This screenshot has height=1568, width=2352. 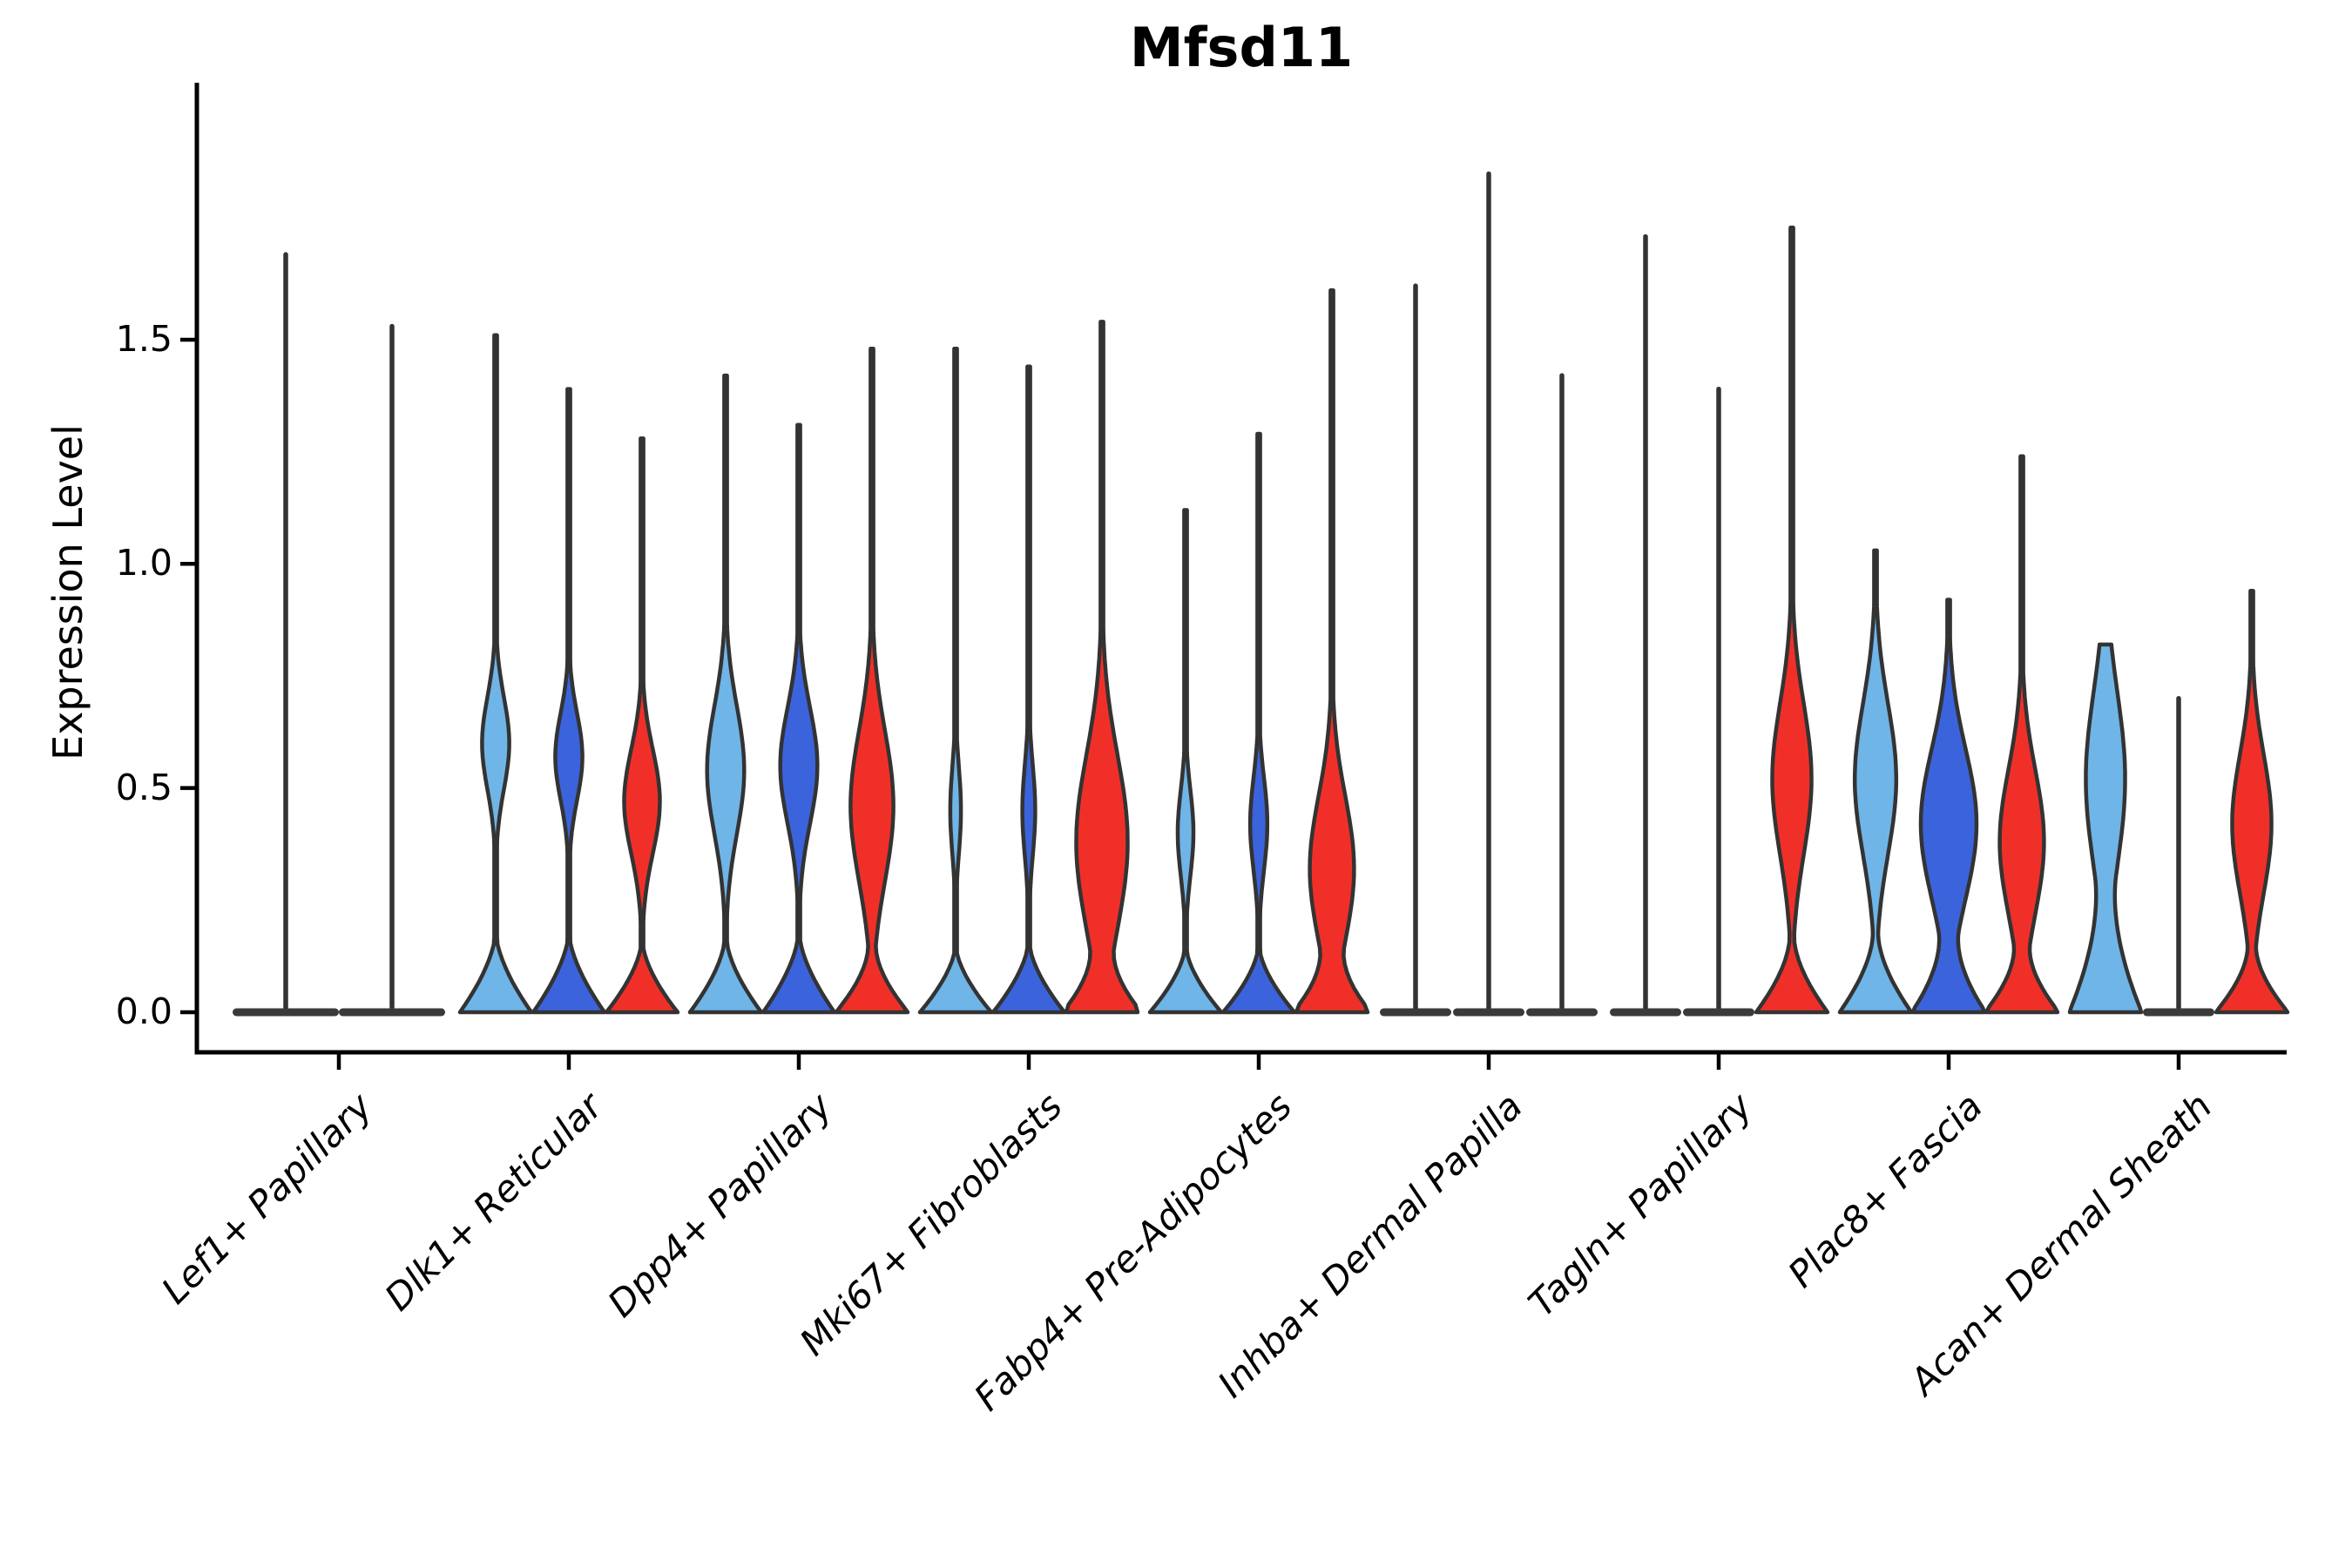 I want to click on y-tick-label: 1.5, so click(x=143, y=338).